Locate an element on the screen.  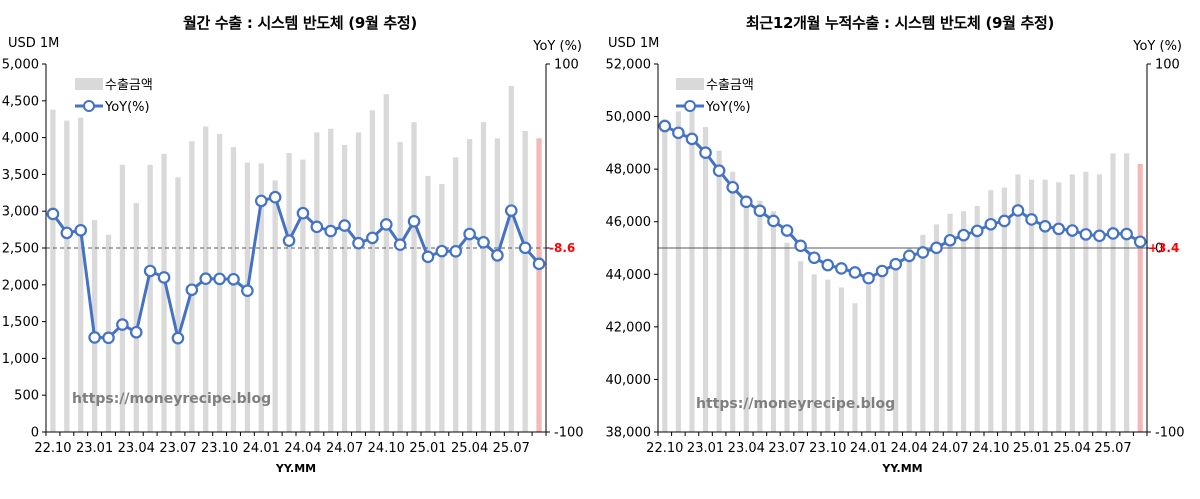
left-axis-tick-label: 50,000 is located at coordinates (629, 117).